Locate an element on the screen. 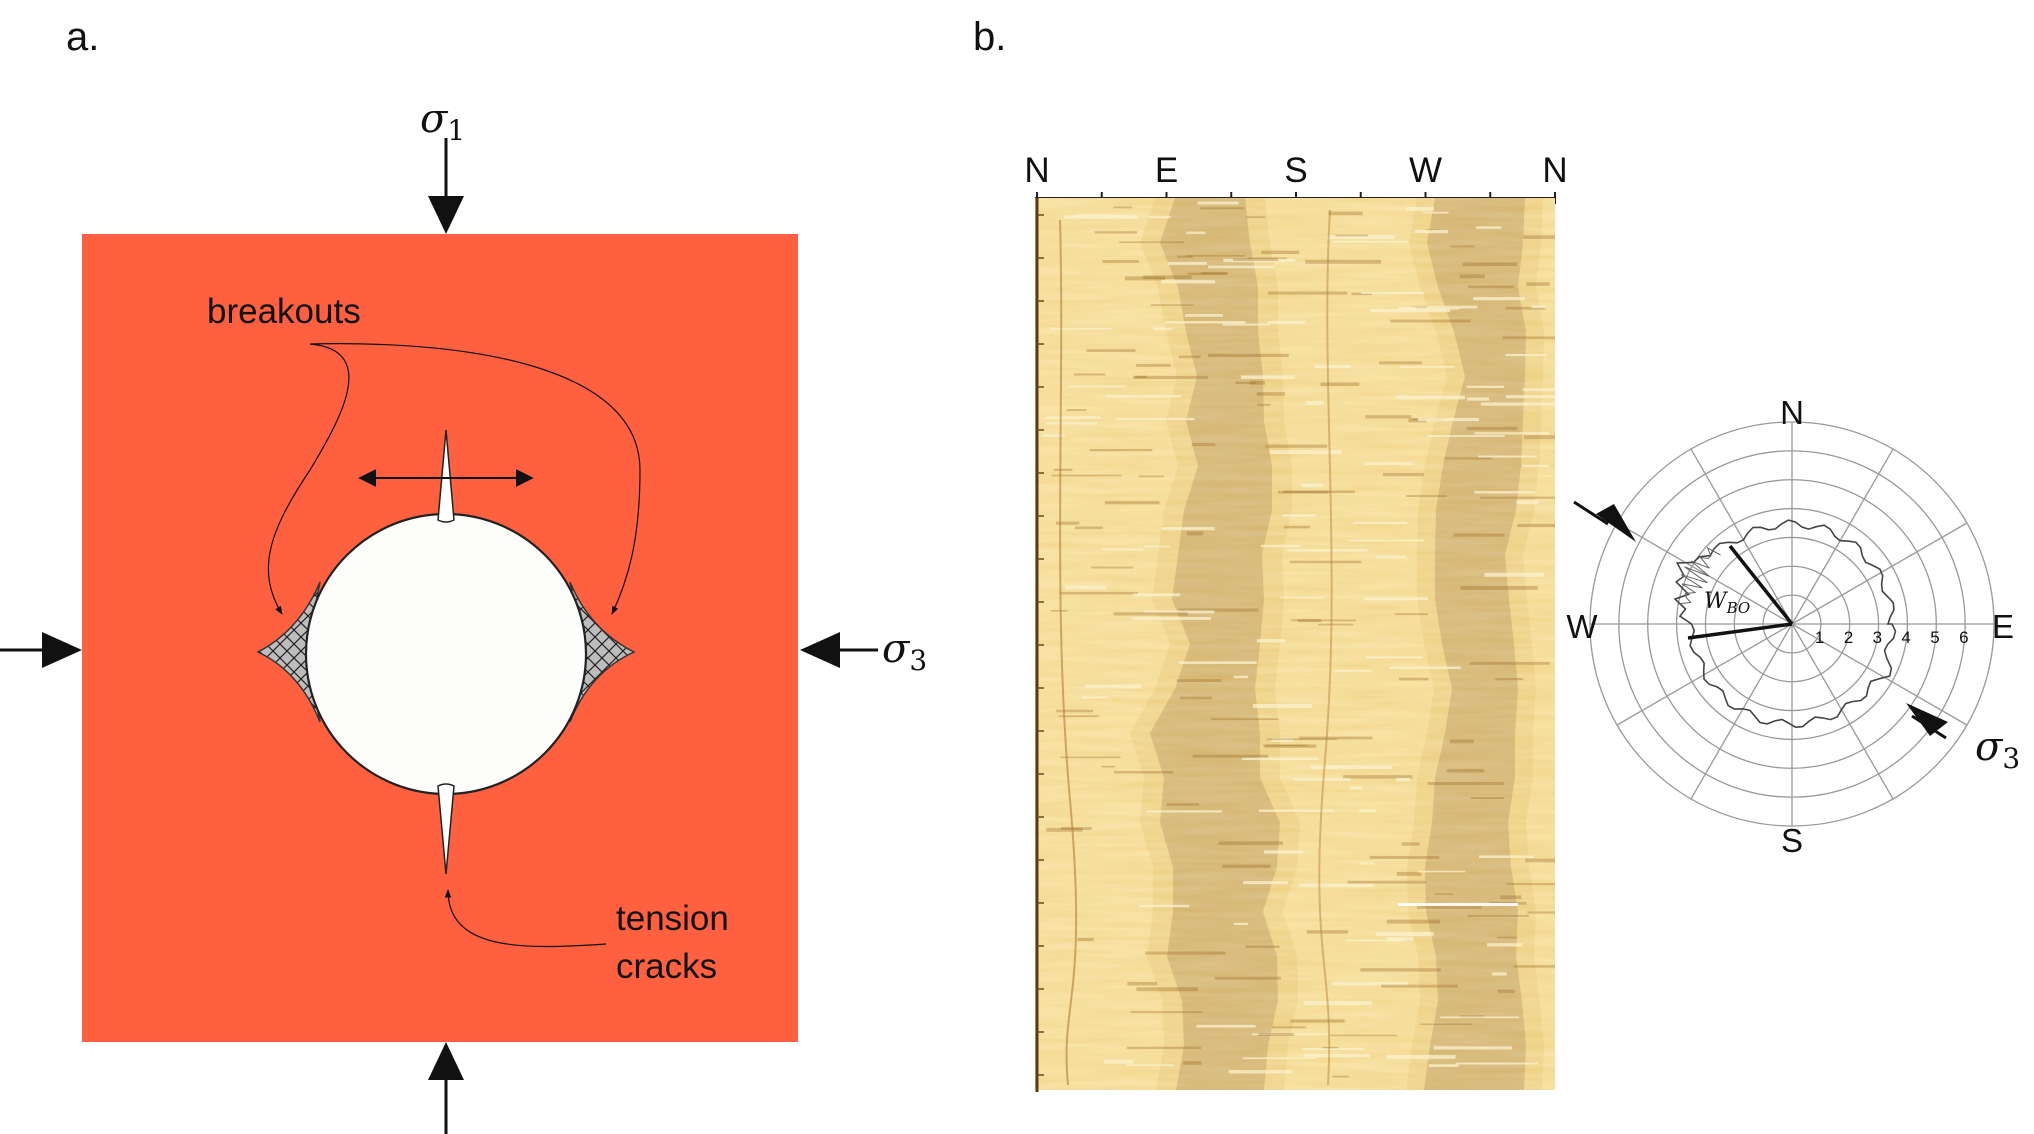 This screenshot has width=2034, height=1134. wbo-line-lower is located at coordinates (1740, 631).